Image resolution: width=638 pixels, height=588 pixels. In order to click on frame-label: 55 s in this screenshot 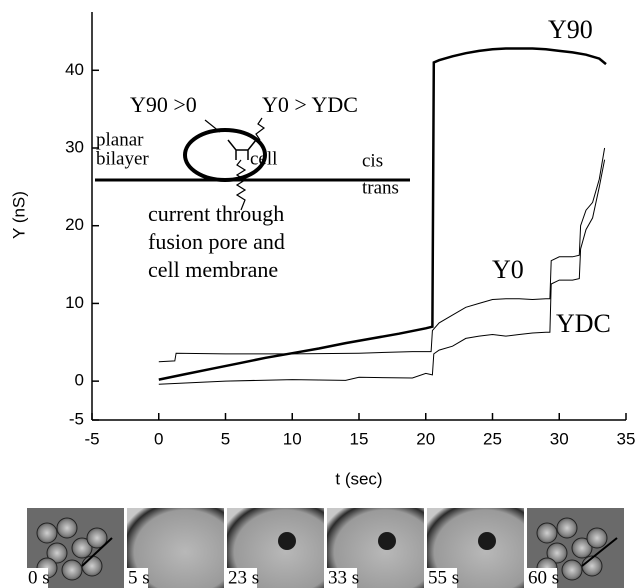, I will do `click(443, 577)`.